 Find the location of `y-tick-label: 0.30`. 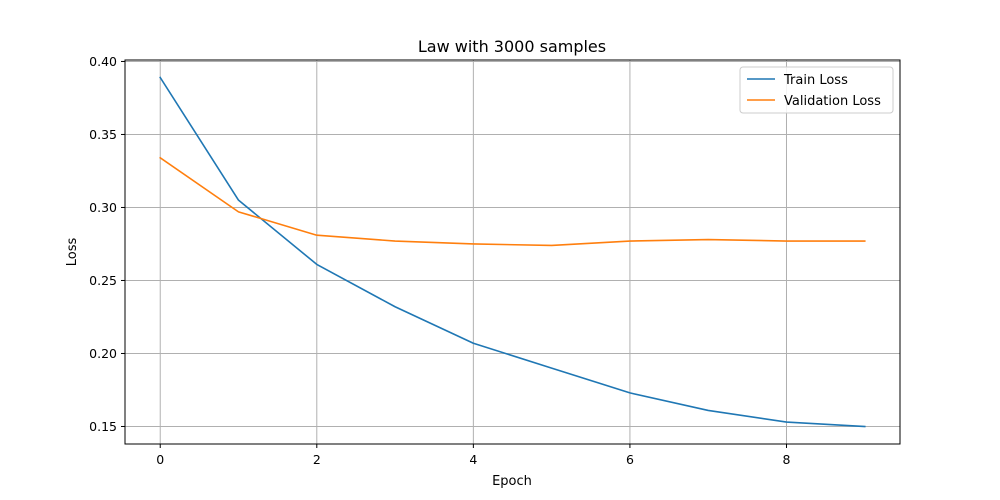

y-tick-label: 0.30 is located at coordinates (103, 207).